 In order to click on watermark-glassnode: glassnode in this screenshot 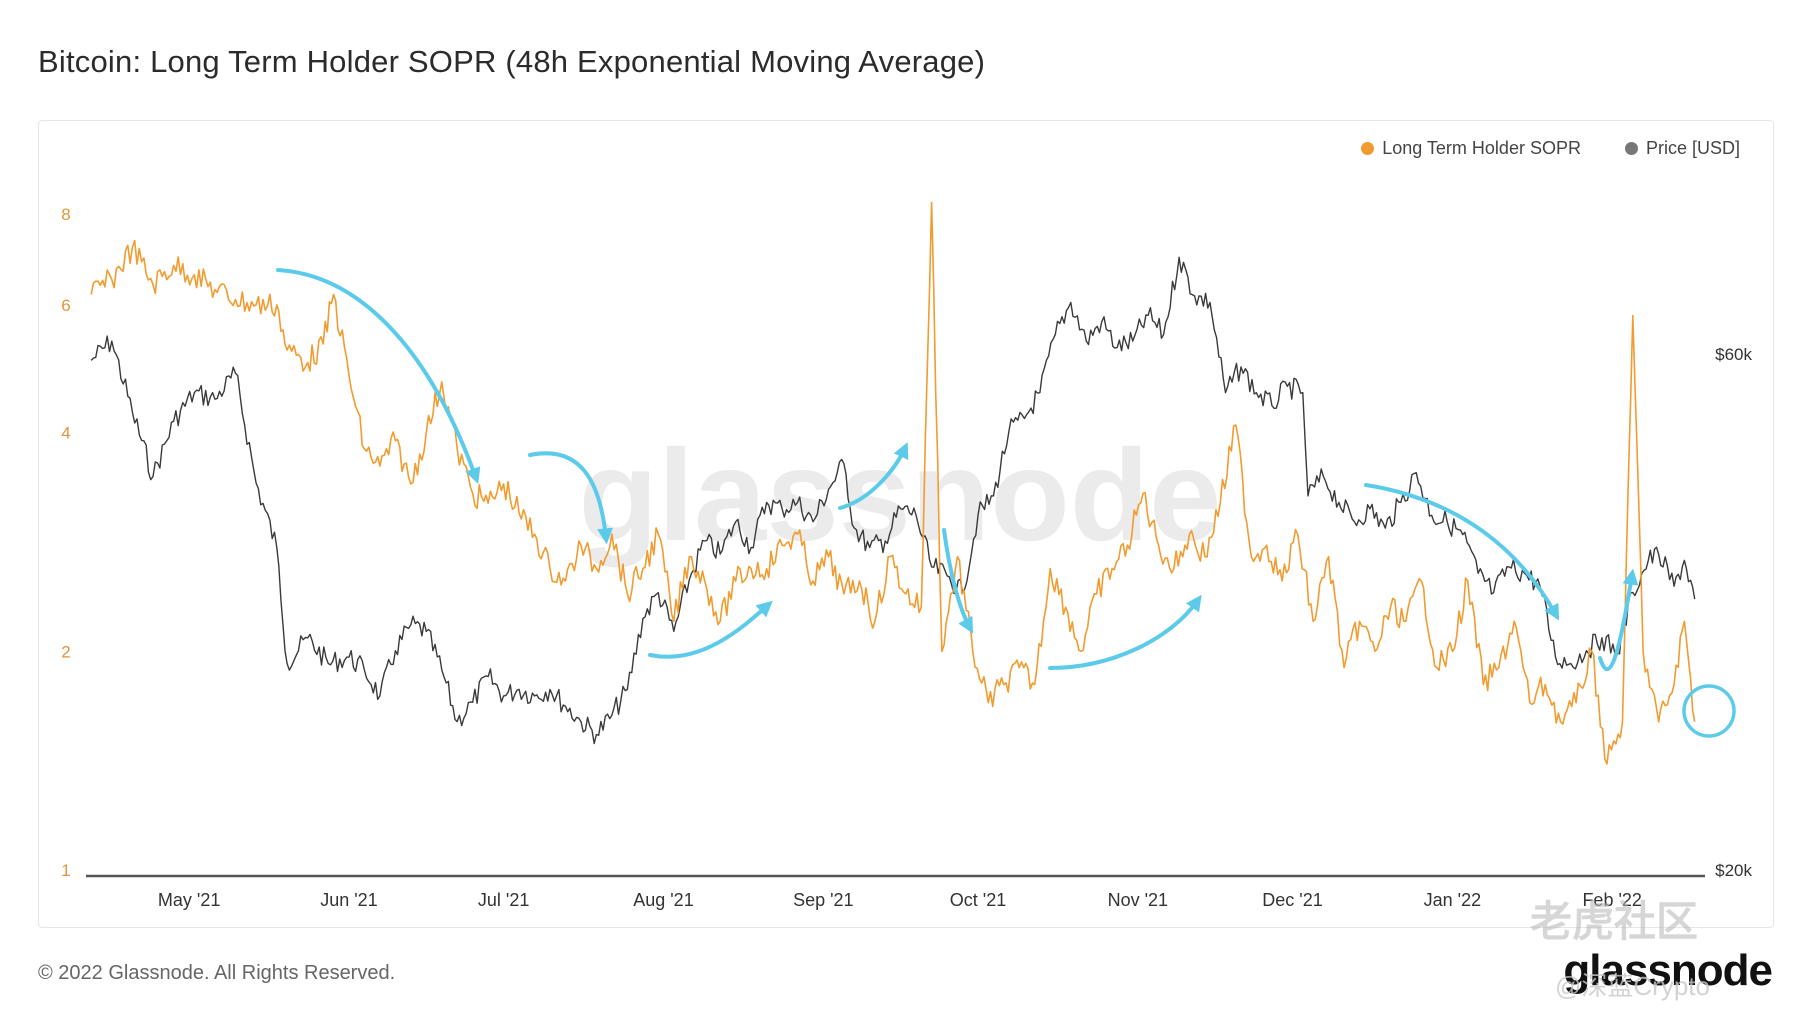, I will do `click(900, 495)`.